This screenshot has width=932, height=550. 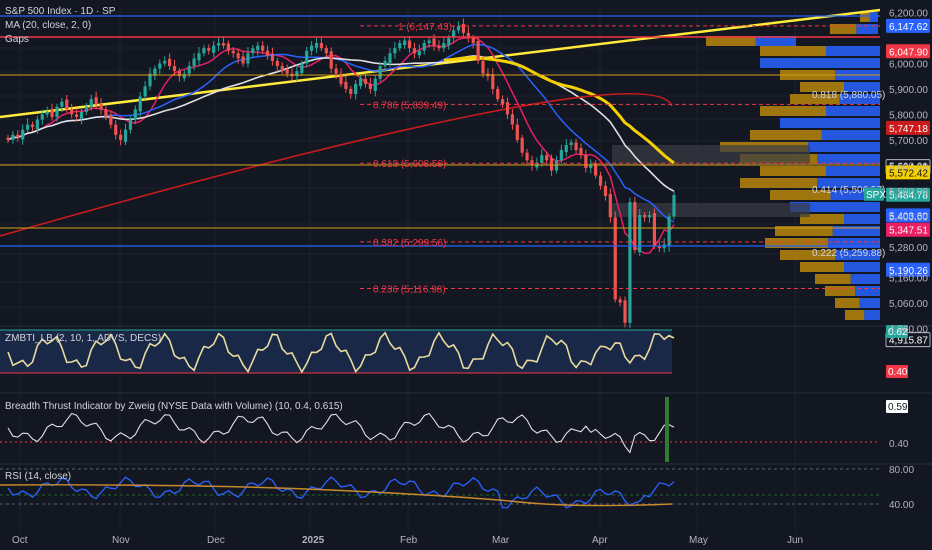 What do you see at coordinates (908, 248) in the screenshot?
I see `y-tick-label: 5,280.00` at bounding box center [908, 248].